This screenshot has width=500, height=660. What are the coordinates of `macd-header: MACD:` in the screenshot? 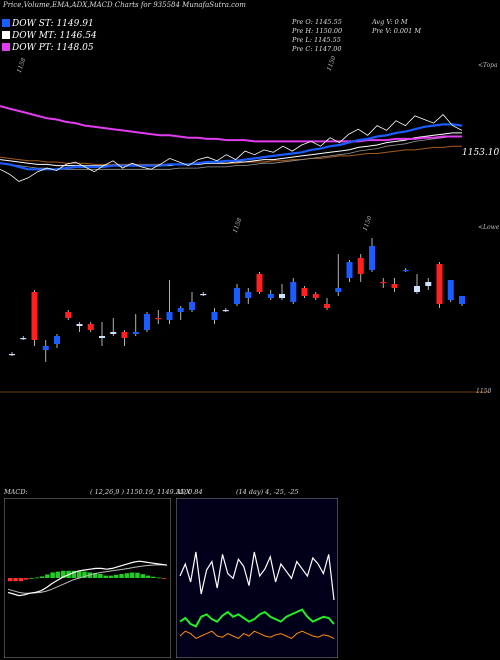 It's located at (16, 492).